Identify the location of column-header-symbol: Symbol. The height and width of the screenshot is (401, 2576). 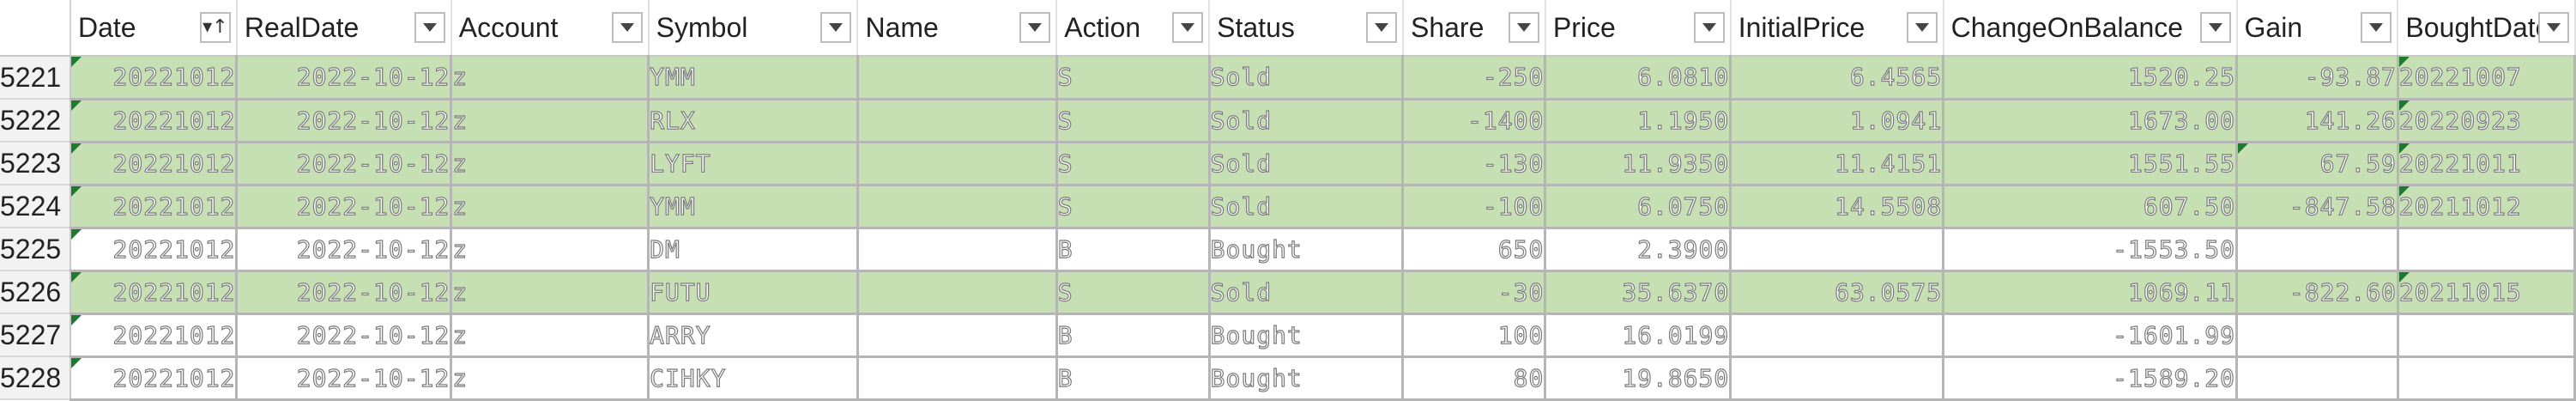
(753, 28).